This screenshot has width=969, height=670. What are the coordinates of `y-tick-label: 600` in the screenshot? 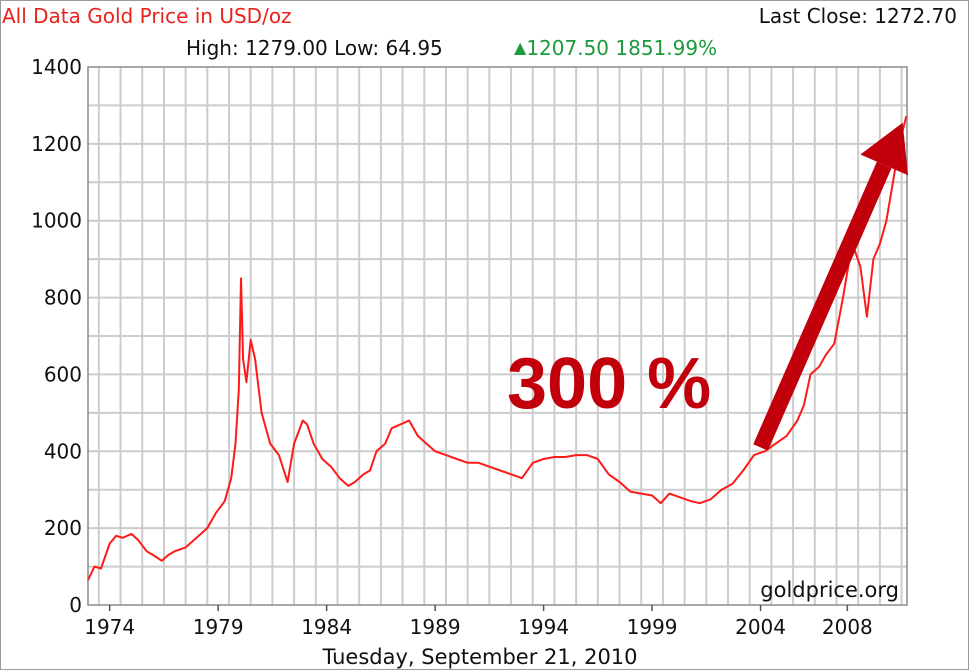 It's located at (63, 374).